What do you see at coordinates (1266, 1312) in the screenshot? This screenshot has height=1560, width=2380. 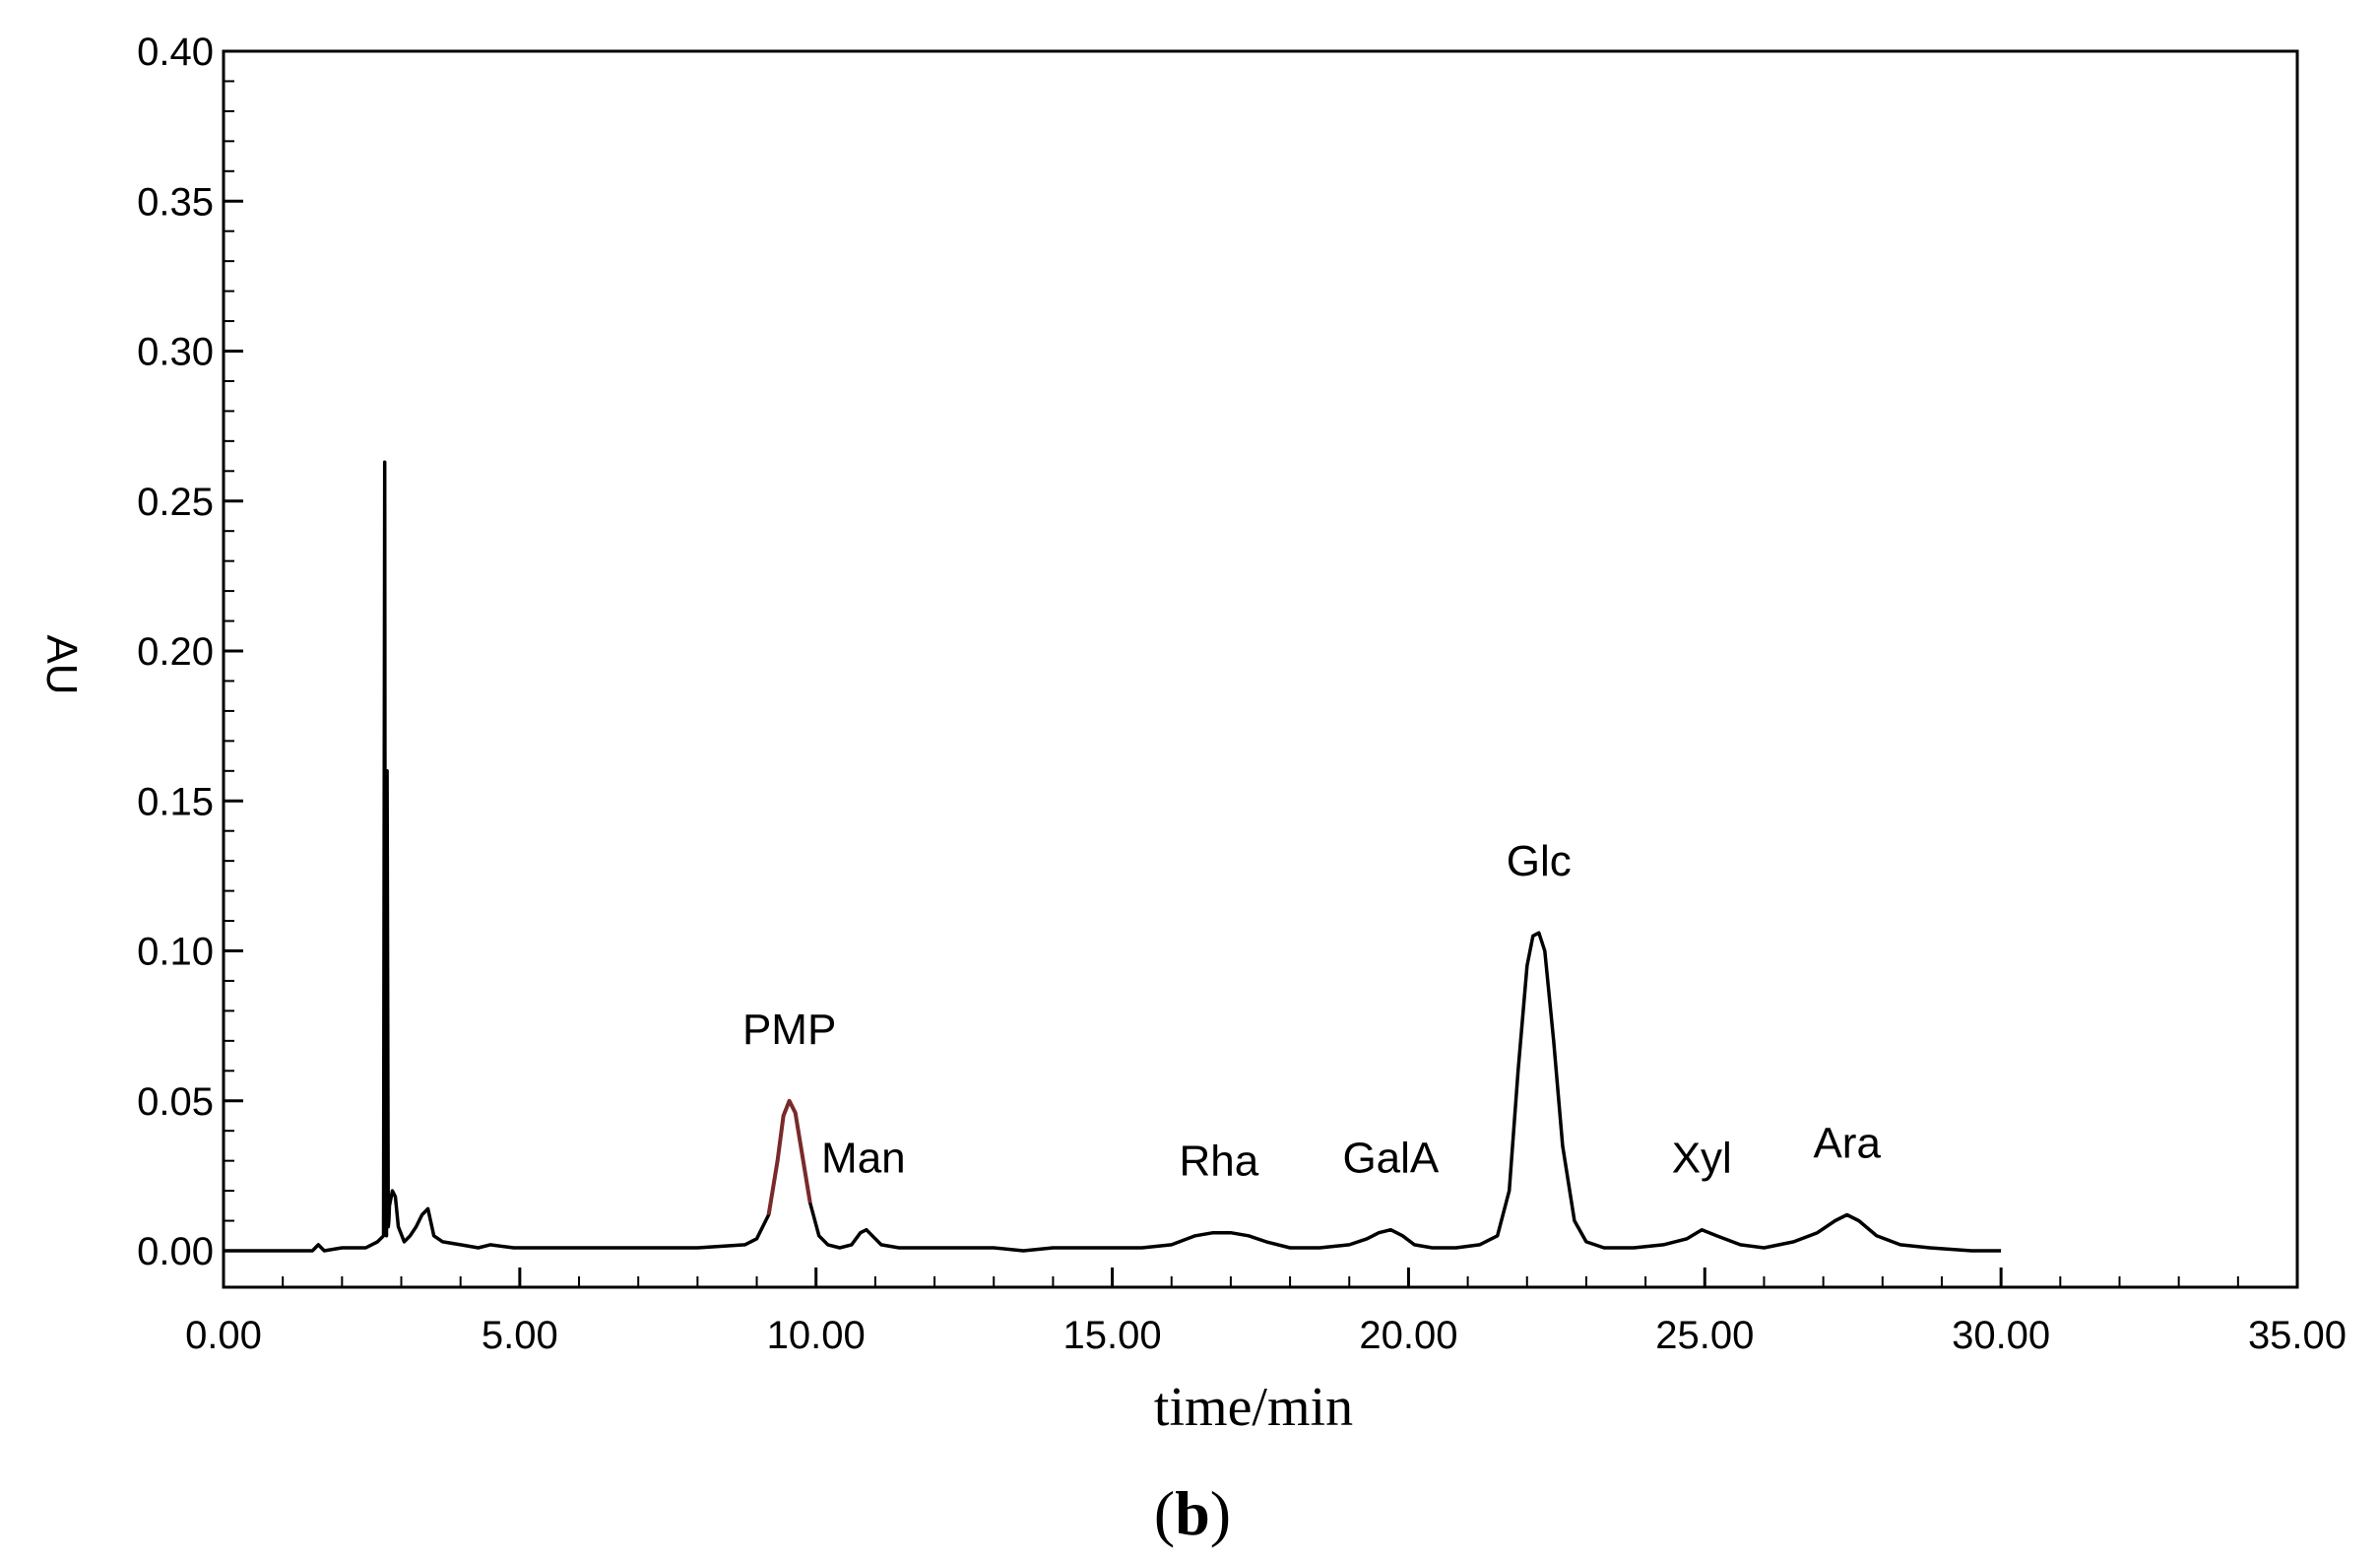 I see `x-axis: 0.00 5.00 10.00 15.00 20.00 25.00 30.00 35.00` at bounding box center [1266, 1312].